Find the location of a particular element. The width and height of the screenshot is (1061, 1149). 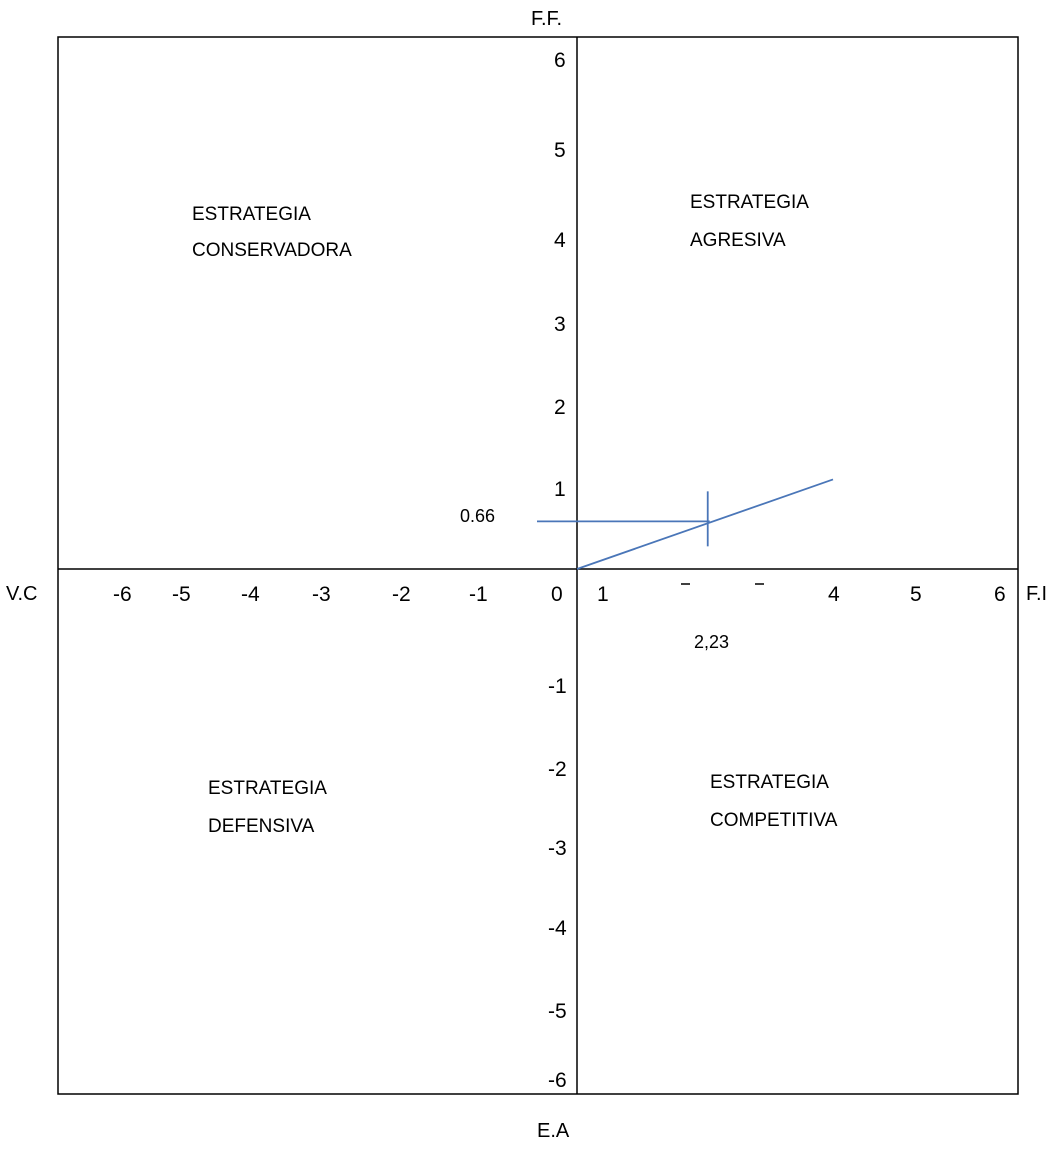

direction-vector-line is located at coordinates (705, 524).